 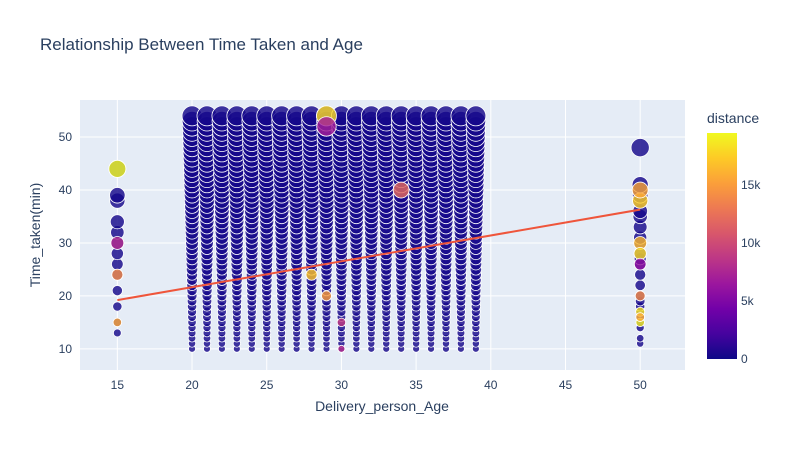 What do you see at coordinates (382, 406) in the screenshot?
I see `x-axis-title: Delivery_person_Age` at bounding box center [382, 406].